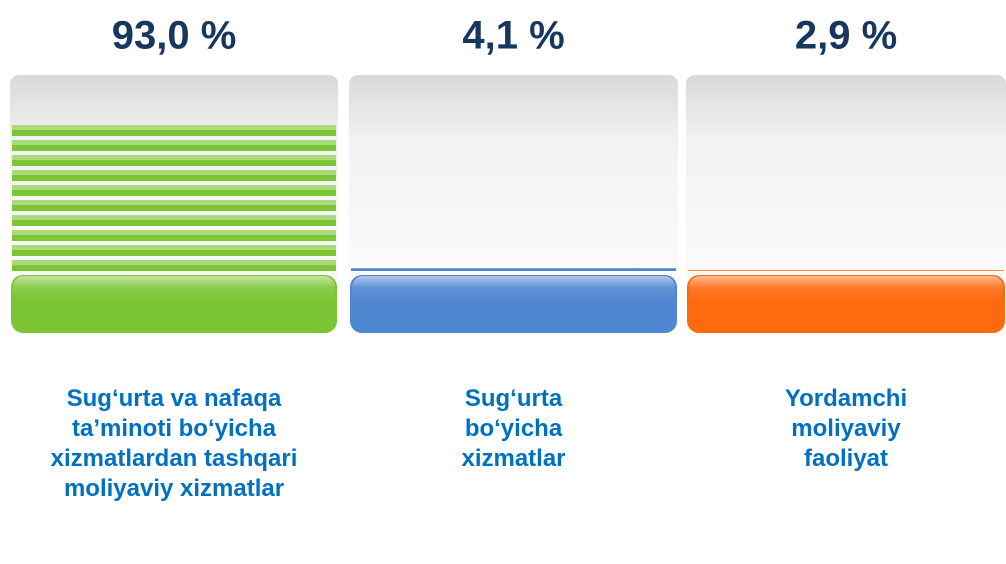  I want to click on value-label: 93,0 %, so click(174, 36).